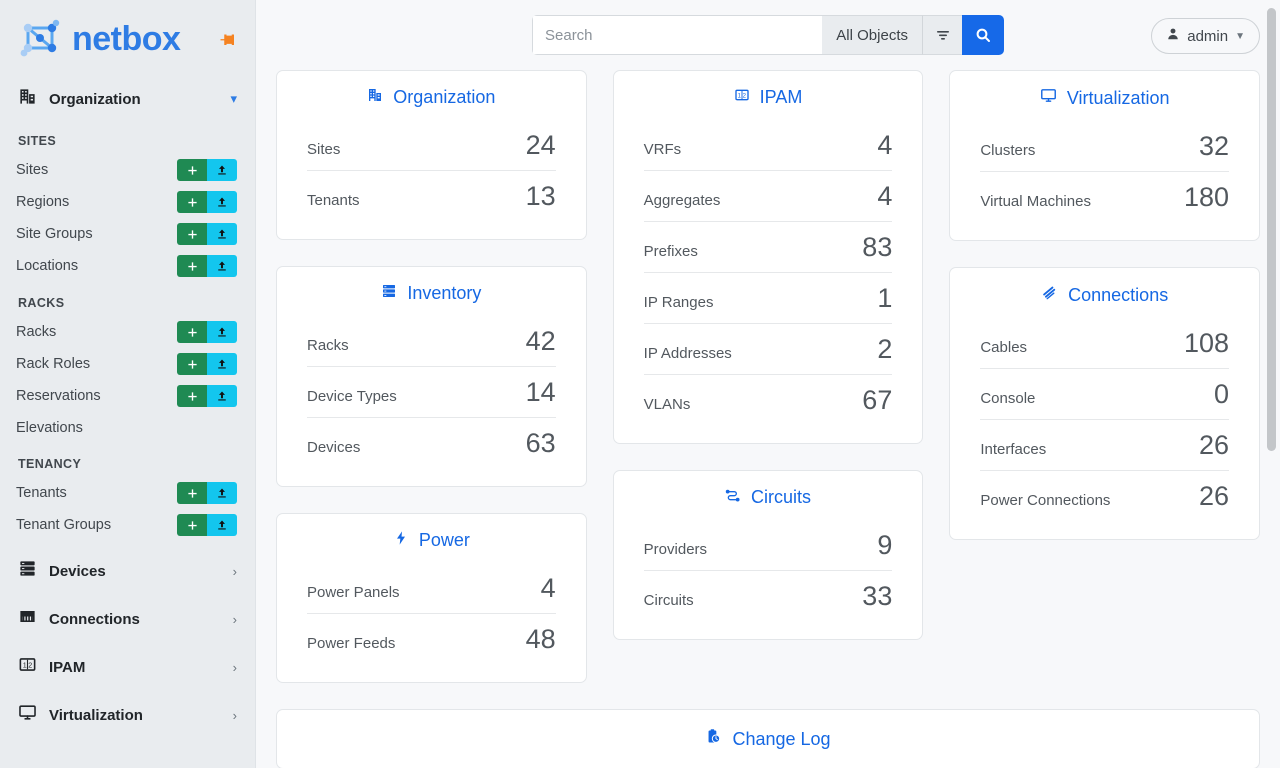 The width and height of the screenshot is (1280, 768). I want to click on ethernet-port-icon, so click(27, 619).